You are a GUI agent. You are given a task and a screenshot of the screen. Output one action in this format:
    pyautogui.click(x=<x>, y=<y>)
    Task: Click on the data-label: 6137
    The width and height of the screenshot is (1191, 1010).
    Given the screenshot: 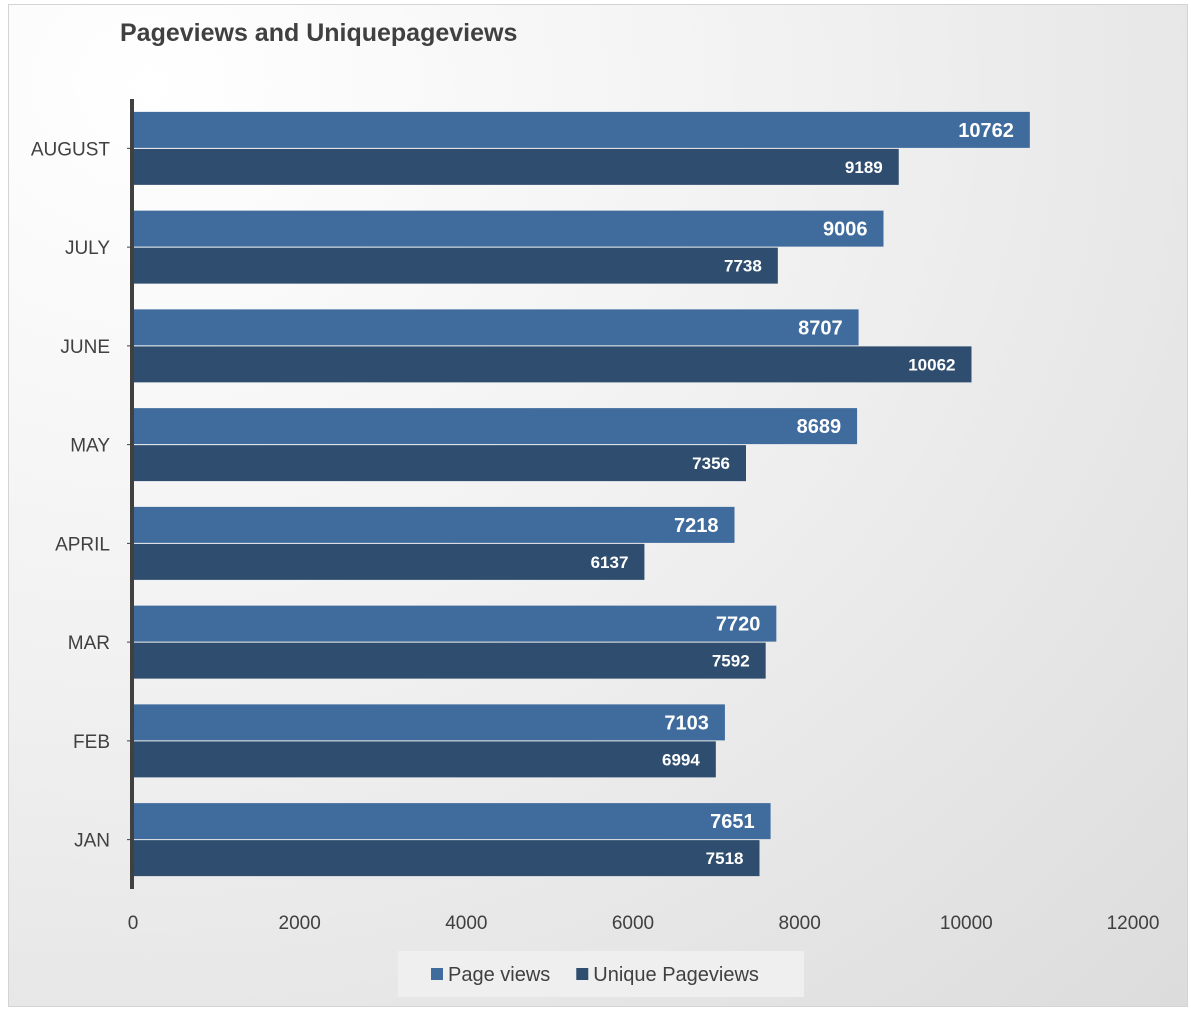 What is the action you would take?
    pyautogui.click(x=610, y=562)
    